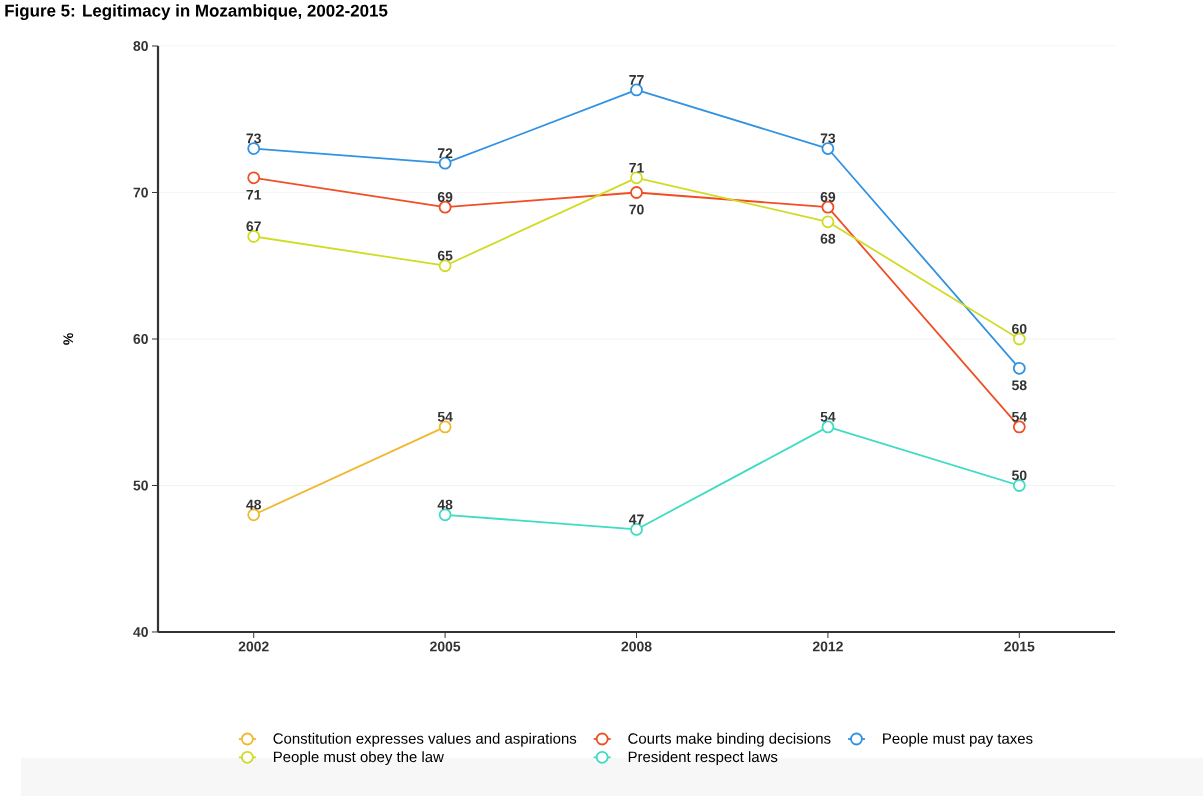  I want to click on data-label: 67, so click(253, 226).